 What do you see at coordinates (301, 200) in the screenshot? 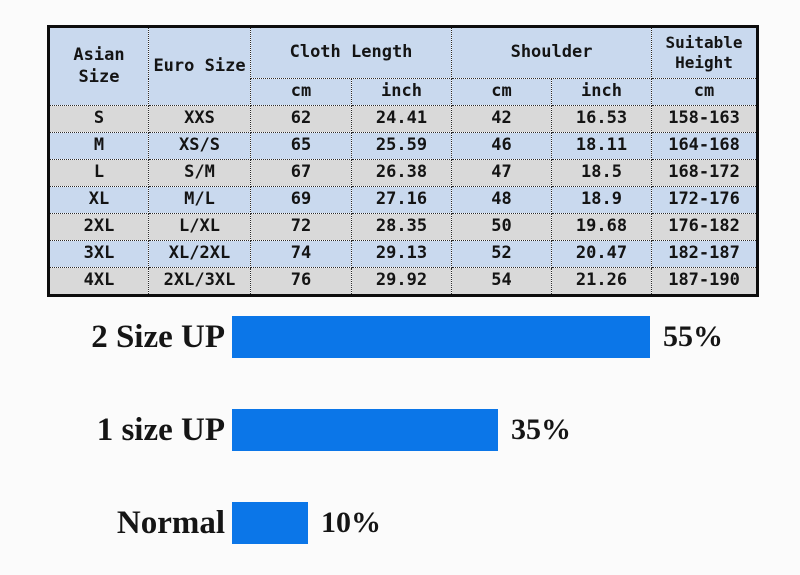
I see `table-cell: 69` at bounding box center [301, 200].